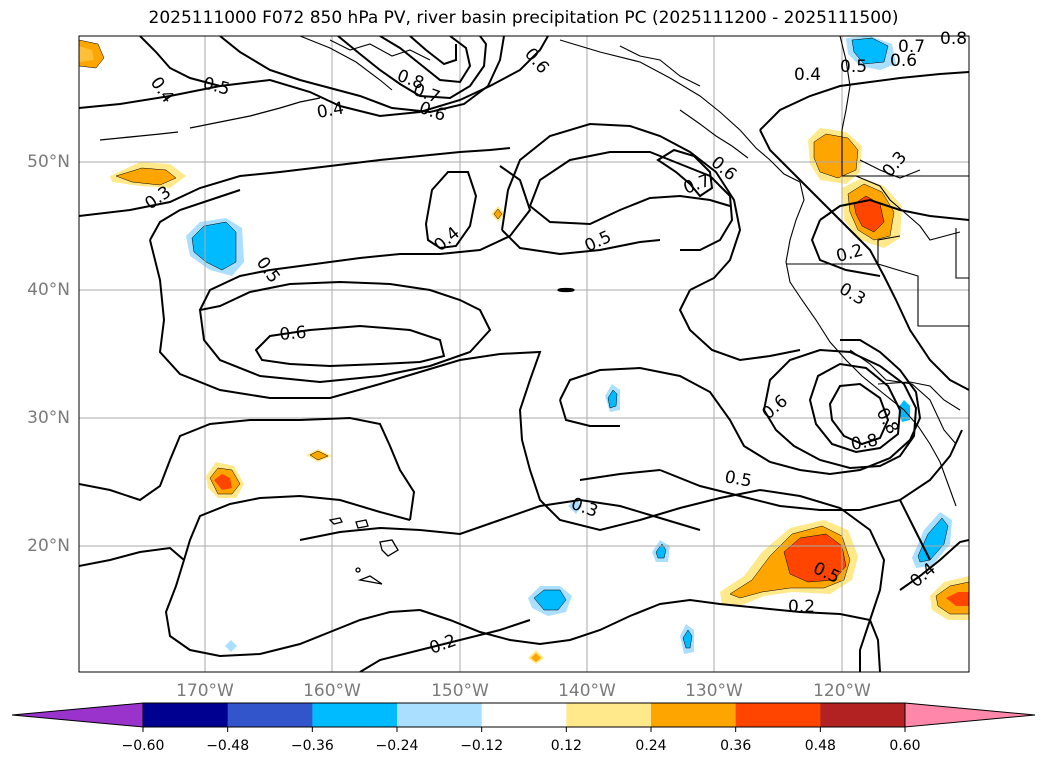 The width and height of the screenshot is (1047, 765). I want to click on latitude-label: 50°N, so click(48, 162).